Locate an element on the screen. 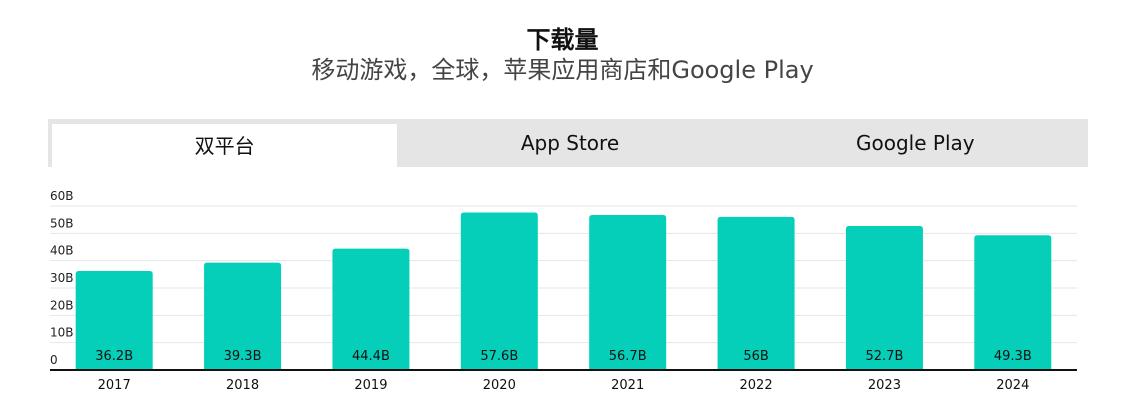 The width and height of the screenshot is (1125, 420). x-tick-label: 2024 is located at coordinates (1012, 385).